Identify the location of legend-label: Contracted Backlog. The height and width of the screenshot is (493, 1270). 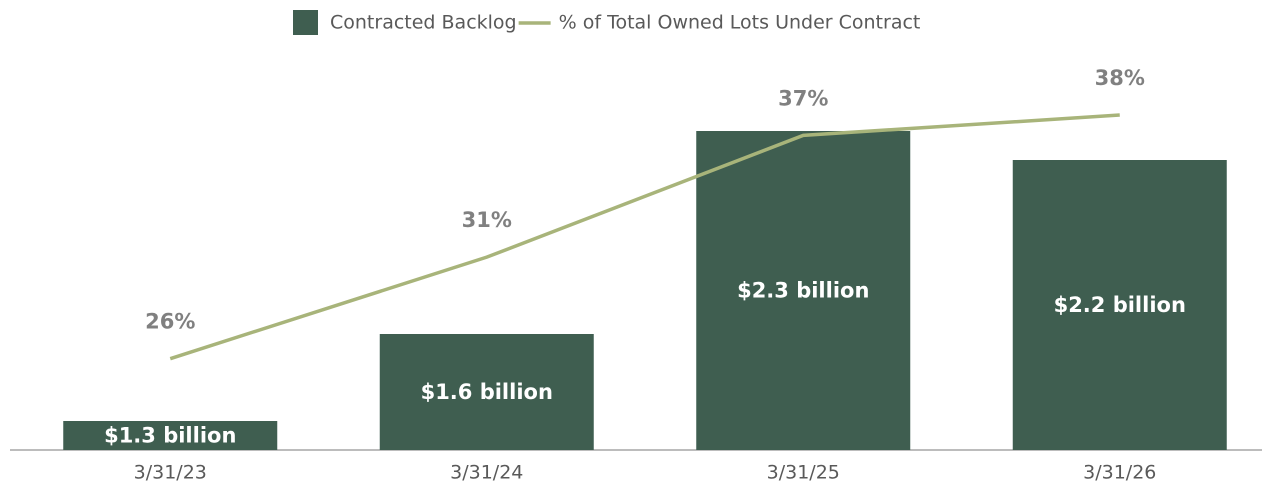
(423, 23).